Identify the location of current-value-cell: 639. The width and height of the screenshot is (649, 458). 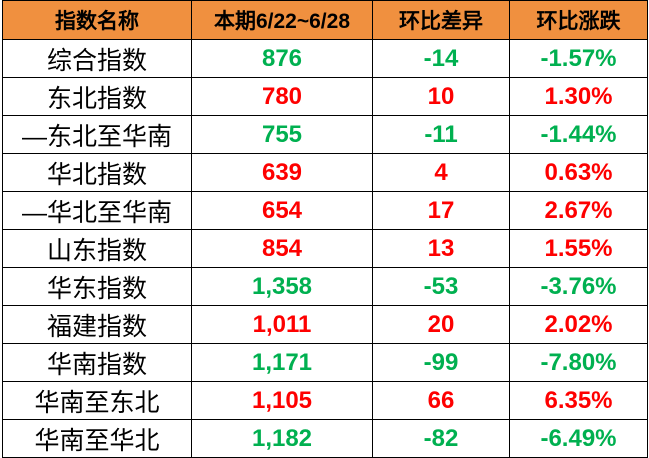
(282, 172).